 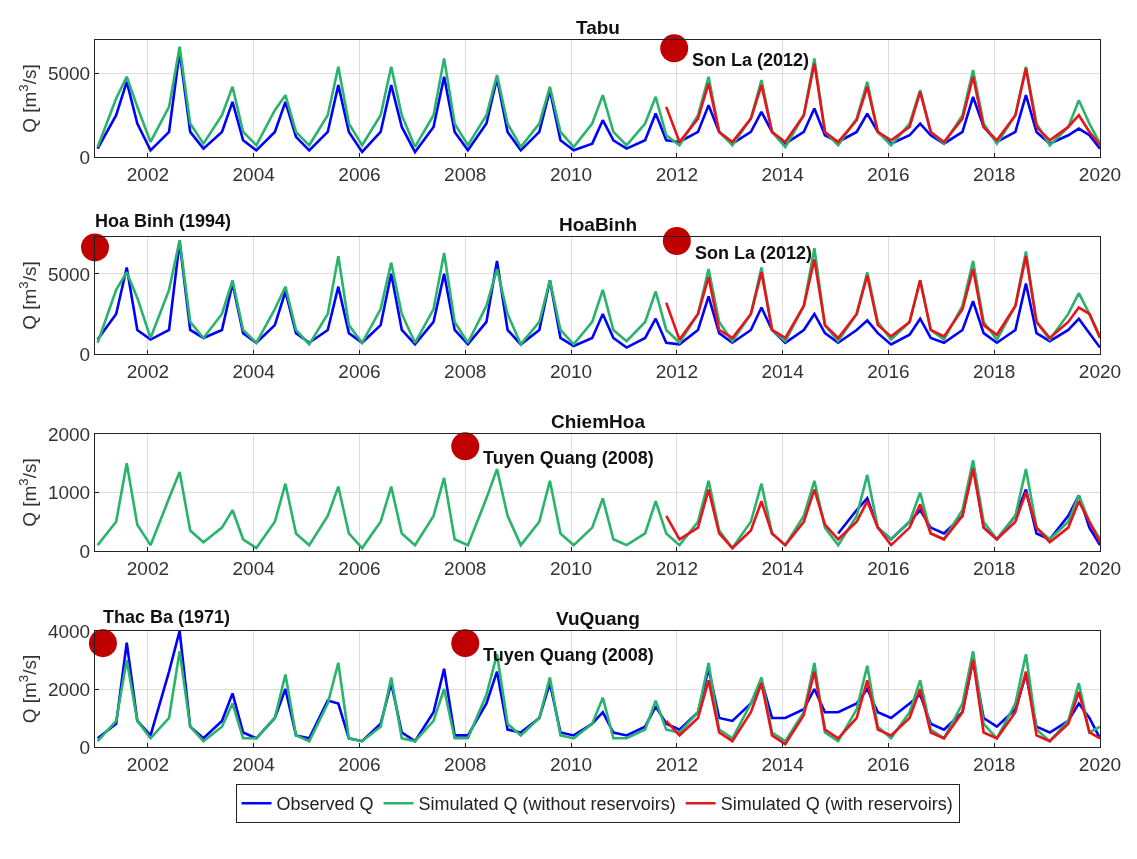 I want to click on chart-title: ChiemHoa, so click(x=598, y=421).